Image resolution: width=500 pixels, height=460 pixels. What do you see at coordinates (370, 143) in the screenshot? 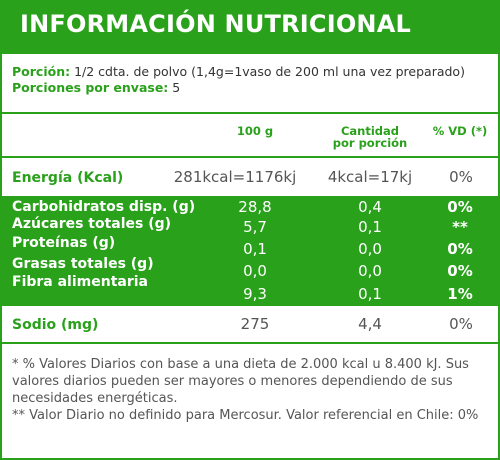
I see `column-header-portion-line2: por porción` at bounding box center [370, 143].